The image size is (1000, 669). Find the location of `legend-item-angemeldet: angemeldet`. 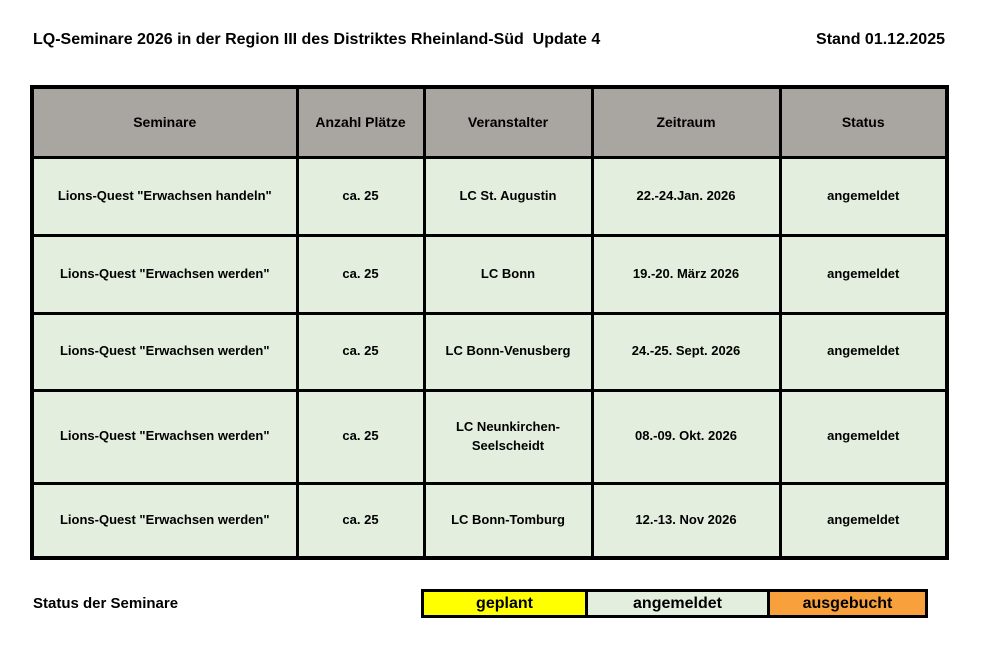

legend-item-angemeldet: angemeldet is located at coordinates (677, 603).